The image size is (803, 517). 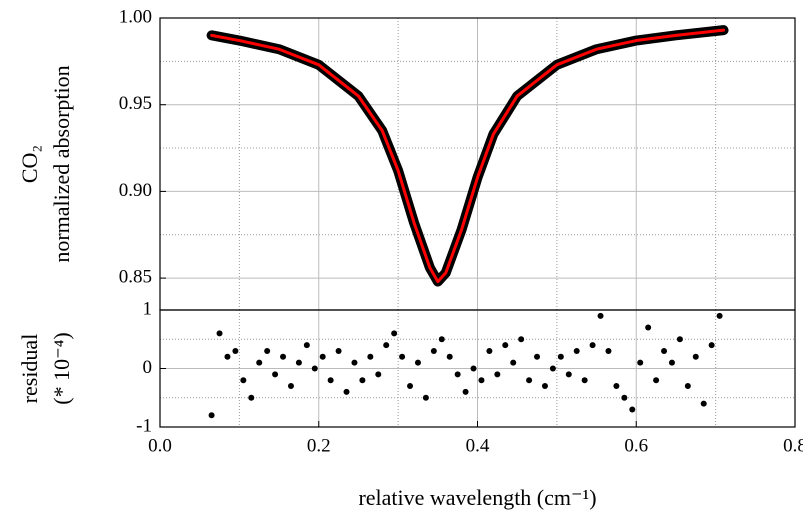 What do you see at coordinates (135, 276) in the screenshot?
I see `y-tick-label: 0.85` at bounding box center [135, 276].